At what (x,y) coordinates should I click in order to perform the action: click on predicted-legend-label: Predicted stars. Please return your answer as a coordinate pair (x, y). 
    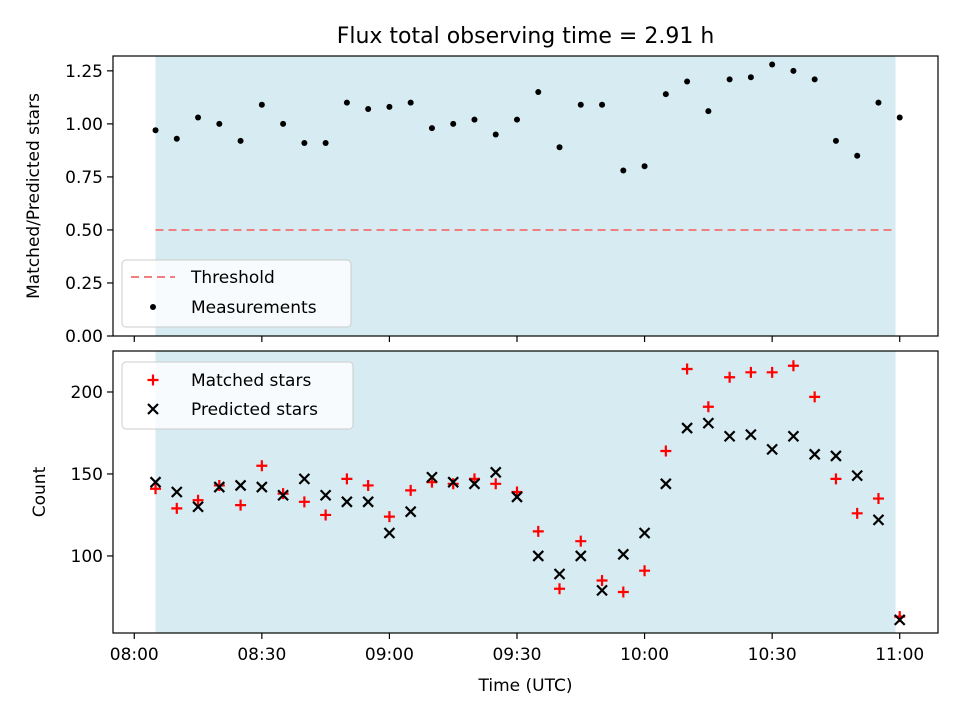
    Looking at the image, I should click on (254, 410).